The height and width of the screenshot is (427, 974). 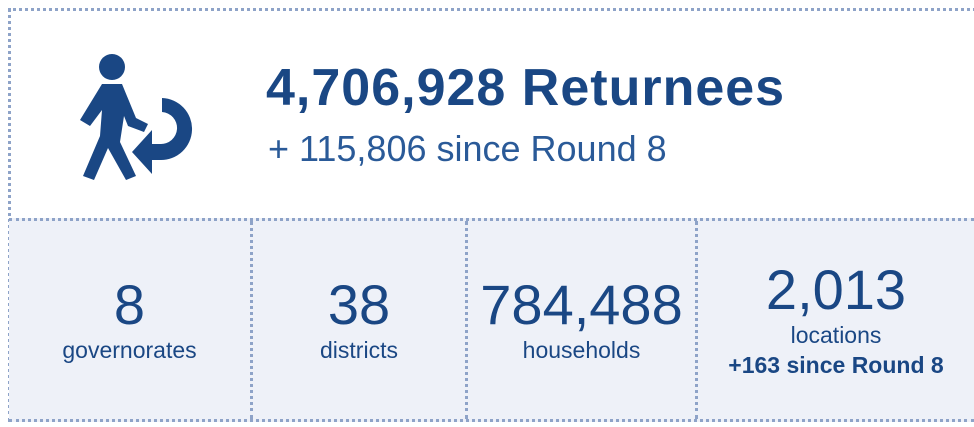 I want to click on stat-note: +163 since Round 8, so click(x=836, y=365).